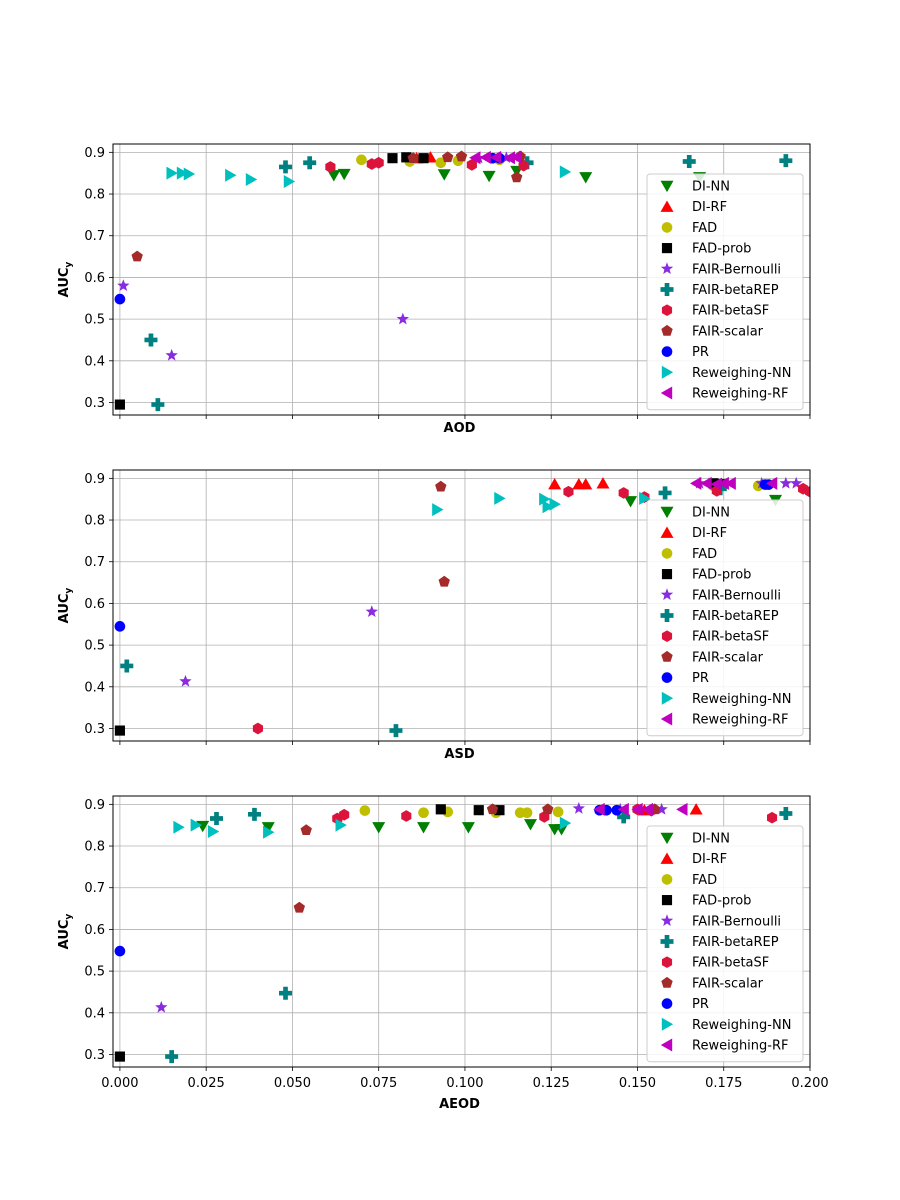  Describe the element at coordinates (94, 1055) in the screenshot. I see `y-tick-label: 0.3` at that location.